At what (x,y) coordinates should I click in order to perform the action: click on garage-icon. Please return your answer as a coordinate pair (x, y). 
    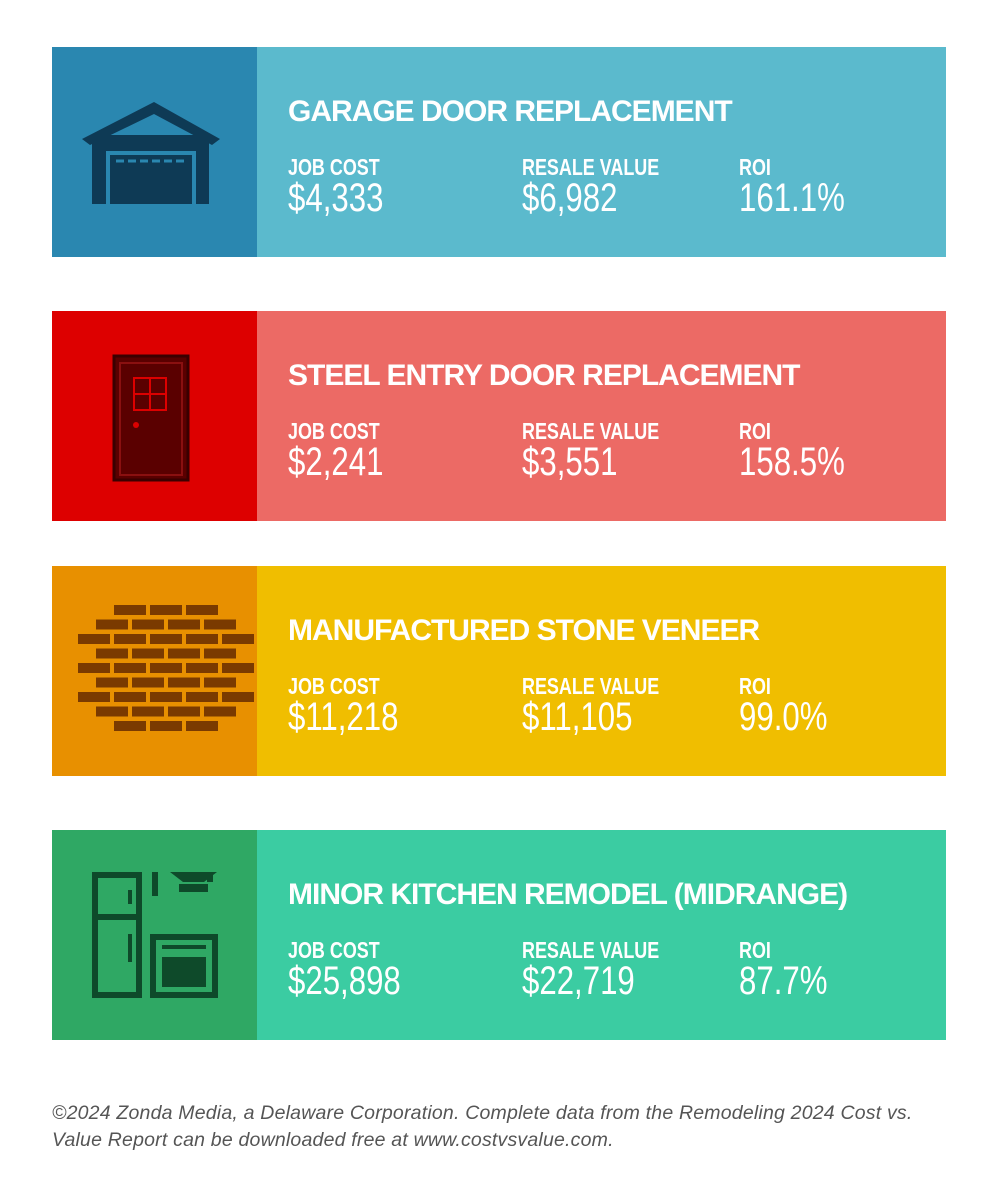
    Looking at the image, I should click on (151, 153).